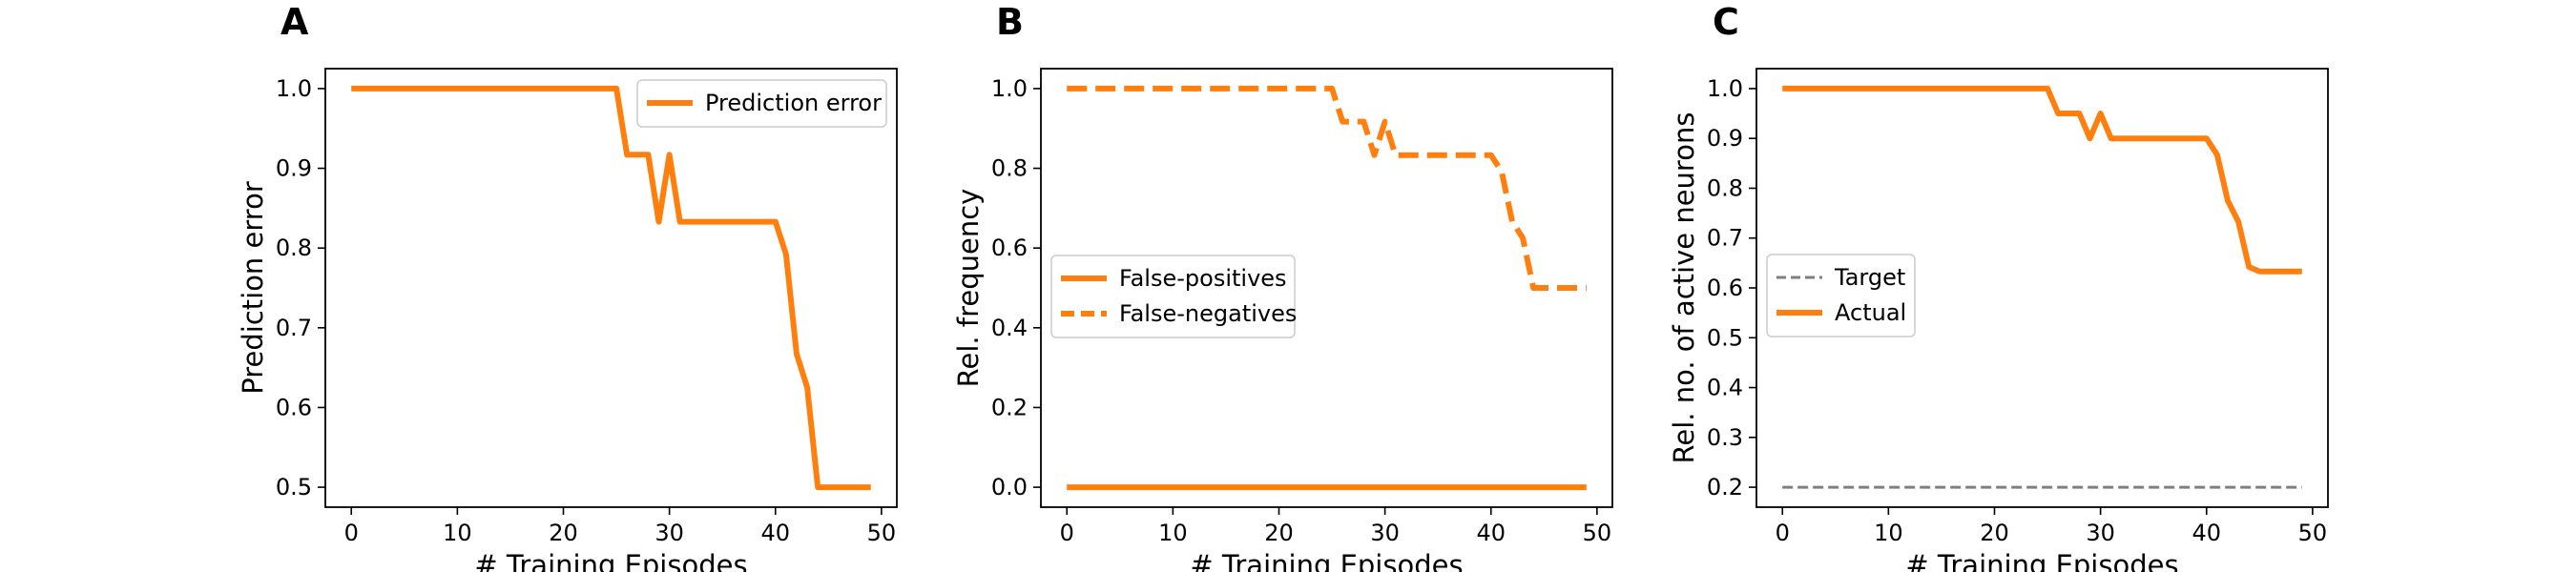  Describe the element at coordinates (1726, 22) in the screenshot. I see `panel-letter-c: C` at that location.